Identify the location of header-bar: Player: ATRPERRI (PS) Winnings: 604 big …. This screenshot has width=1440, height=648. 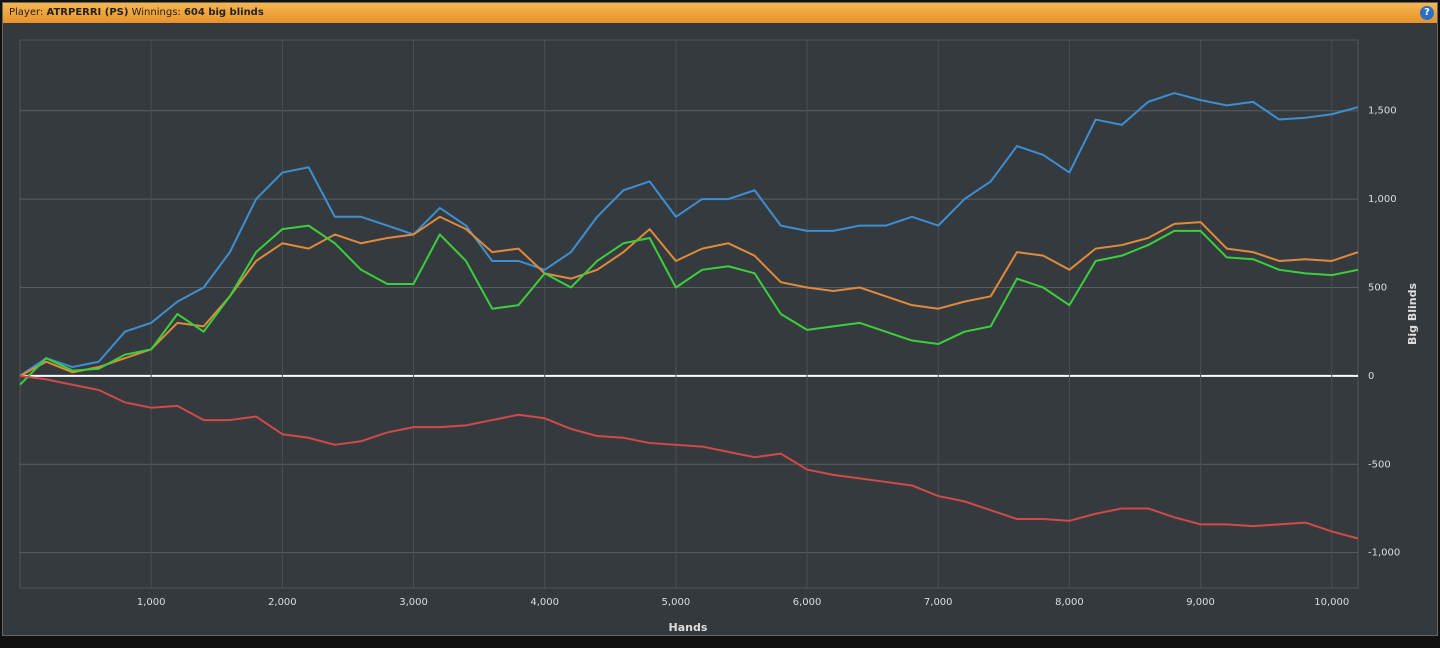
(720, 13).